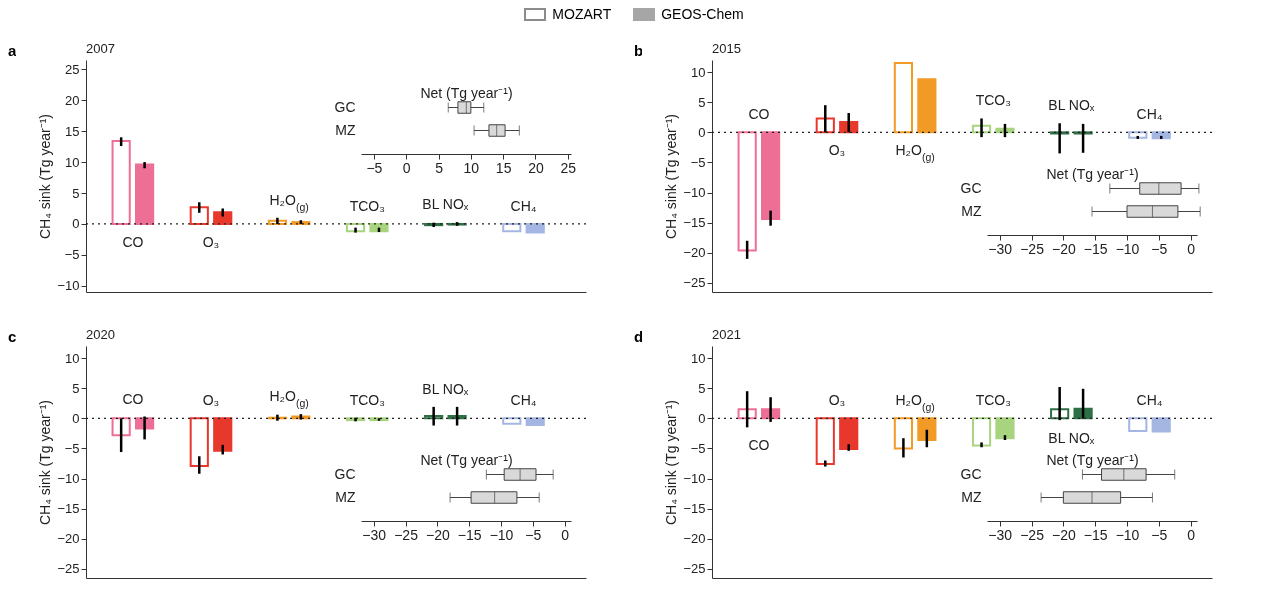  Describe the element at coordinates (726, 48) in the screenshot. I see `chart-title: 2015` at that location.